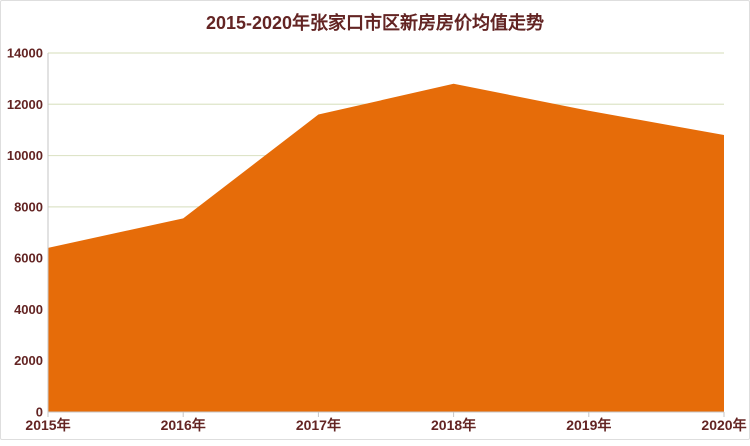 The image size is (750, 446). I want to click on x-axis-tick-label: 2019年, so click(588, 425).